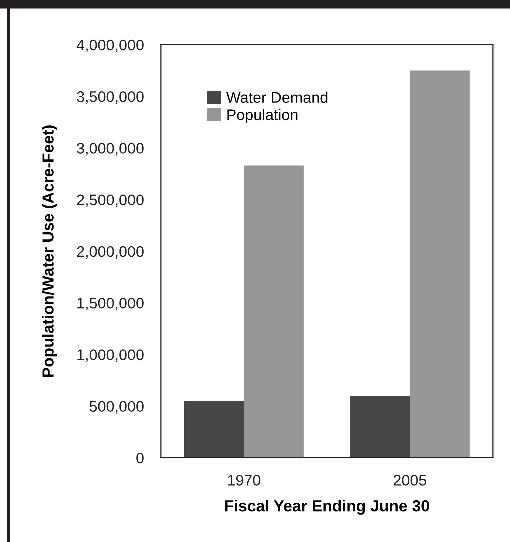 The height and width of the screenshot is (542, 510). Describe the element at coordinates (111, 356) in the screenshot. I see `y-tick-label: 1,000,000` at that location.